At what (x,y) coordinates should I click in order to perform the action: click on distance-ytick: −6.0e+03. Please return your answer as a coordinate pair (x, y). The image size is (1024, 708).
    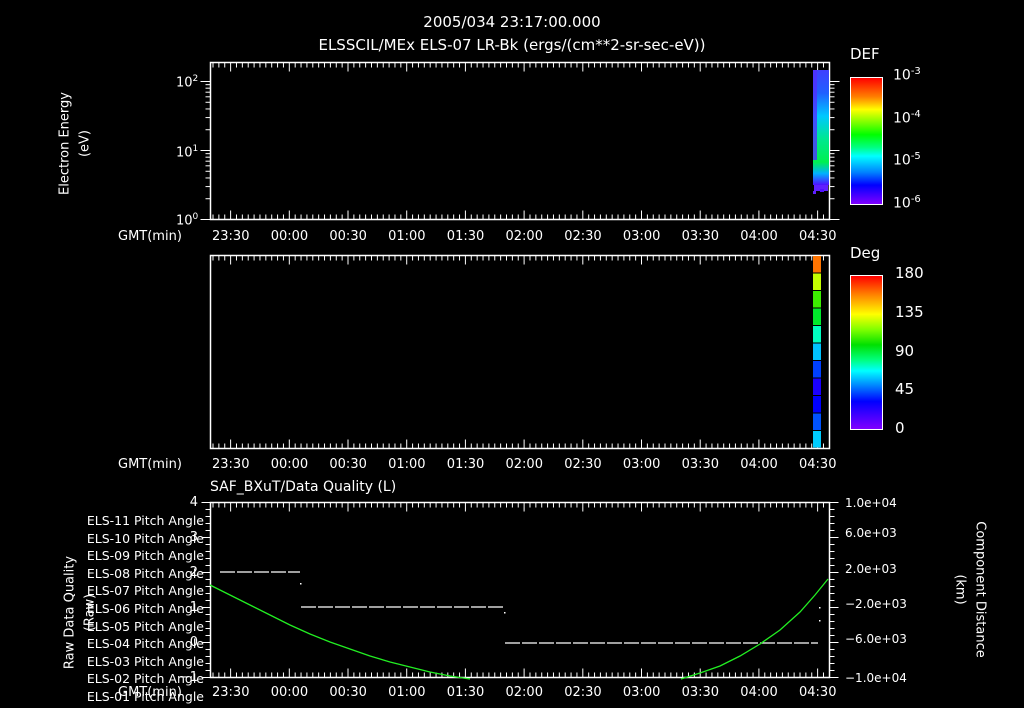
    Looking at the image, I should click on (876, 639).